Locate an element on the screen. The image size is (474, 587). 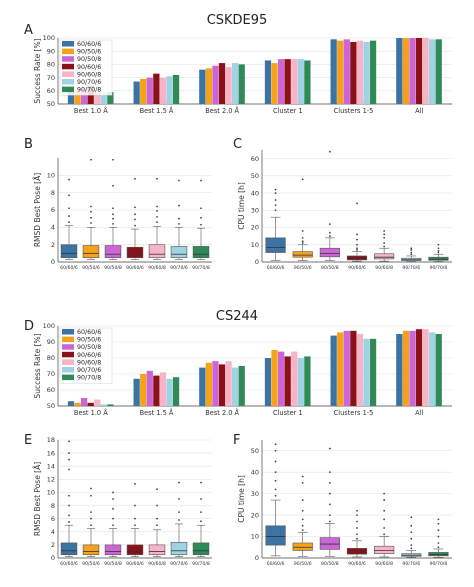
panel-c-y-tick-label: 40 is located at coordinates (255, 193).